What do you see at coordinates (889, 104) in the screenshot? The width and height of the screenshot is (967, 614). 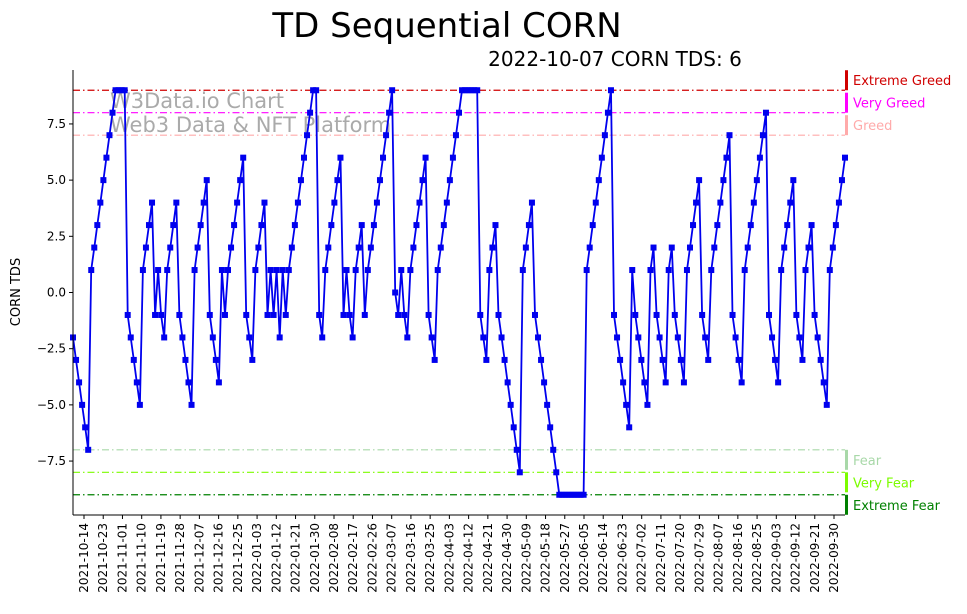 I see `level-label: Very Greed` at bounding box center [889, 104].